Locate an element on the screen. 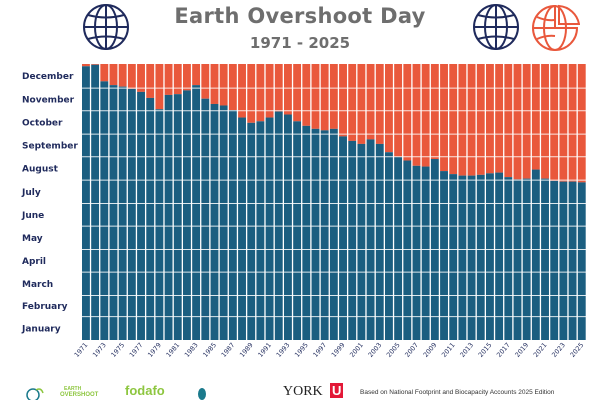  x-tick-label: 2009 is located at coordinates (430, 350).